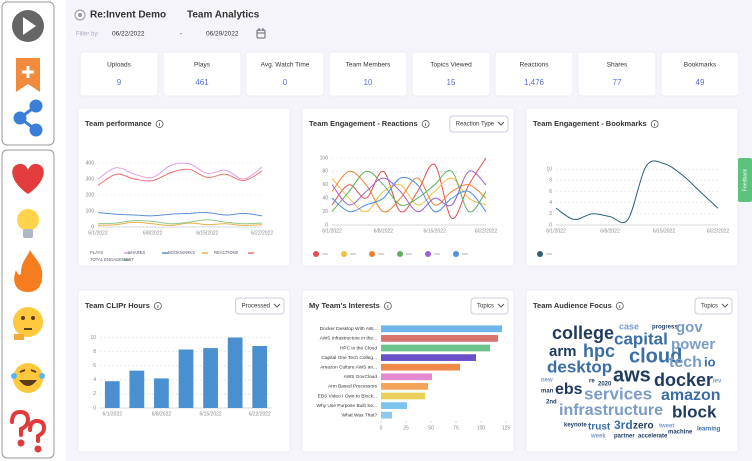  What do you see at coordinates (28, 75) in the screenshot?
I see `add-bookmark-button` at bounding box center [28, 75].